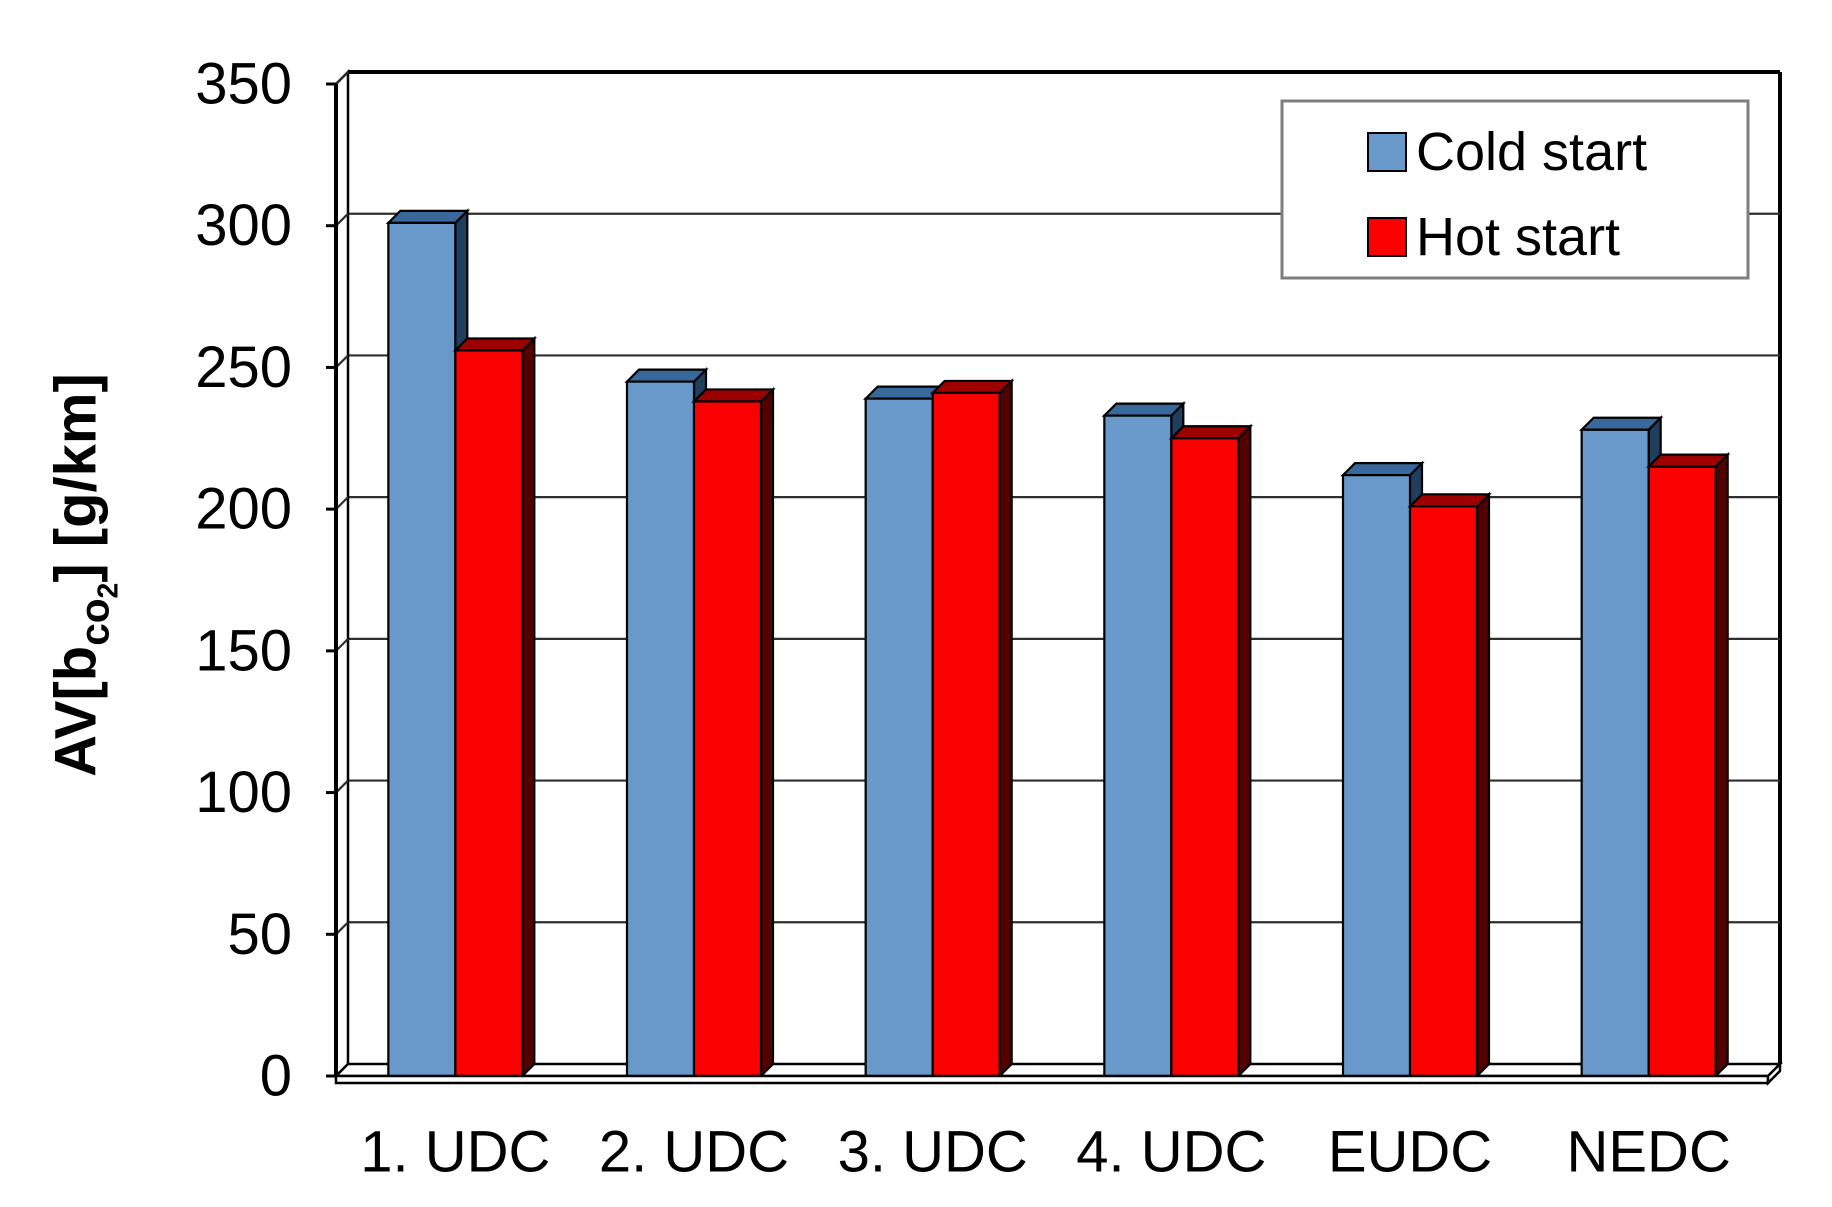  What do you see at coordinates (1171, 1152) in the screenshot?
I see `x-category-label-4-udc: 4. UDC` at bounding box center [1171, 1152].